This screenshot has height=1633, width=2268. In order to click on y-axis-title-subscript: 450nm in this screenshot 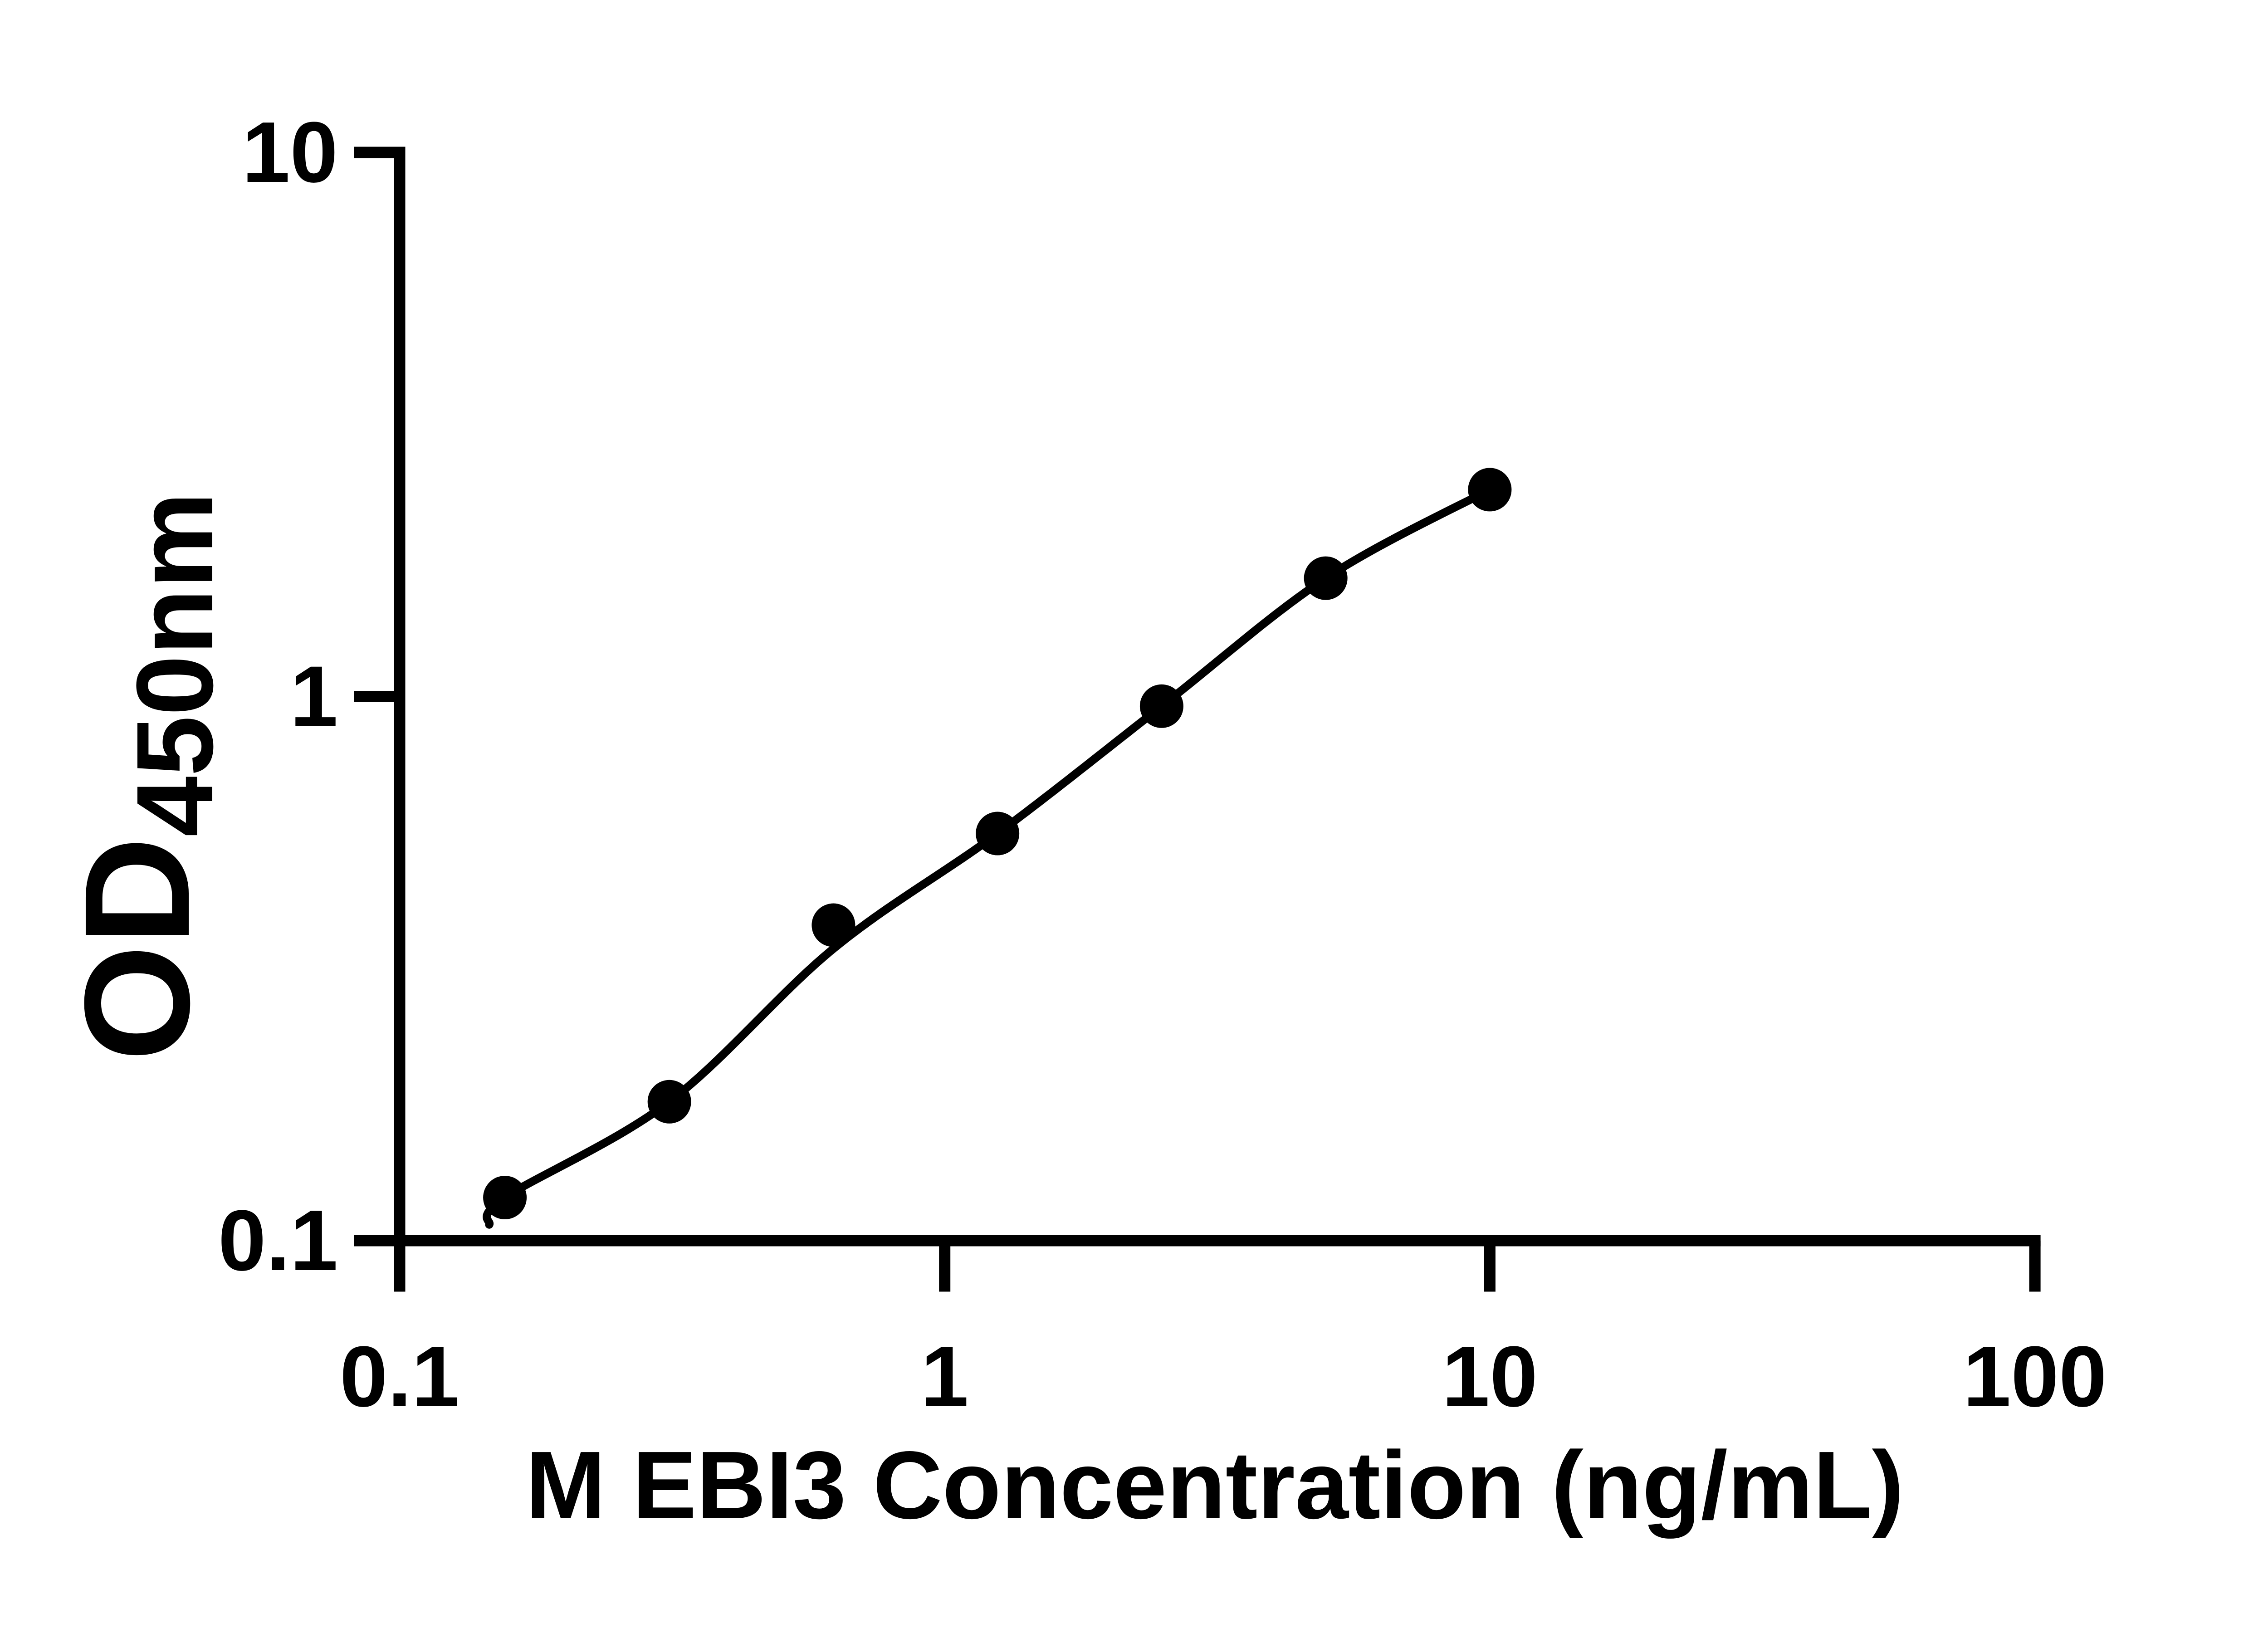, I will do `click(175, 664)`.